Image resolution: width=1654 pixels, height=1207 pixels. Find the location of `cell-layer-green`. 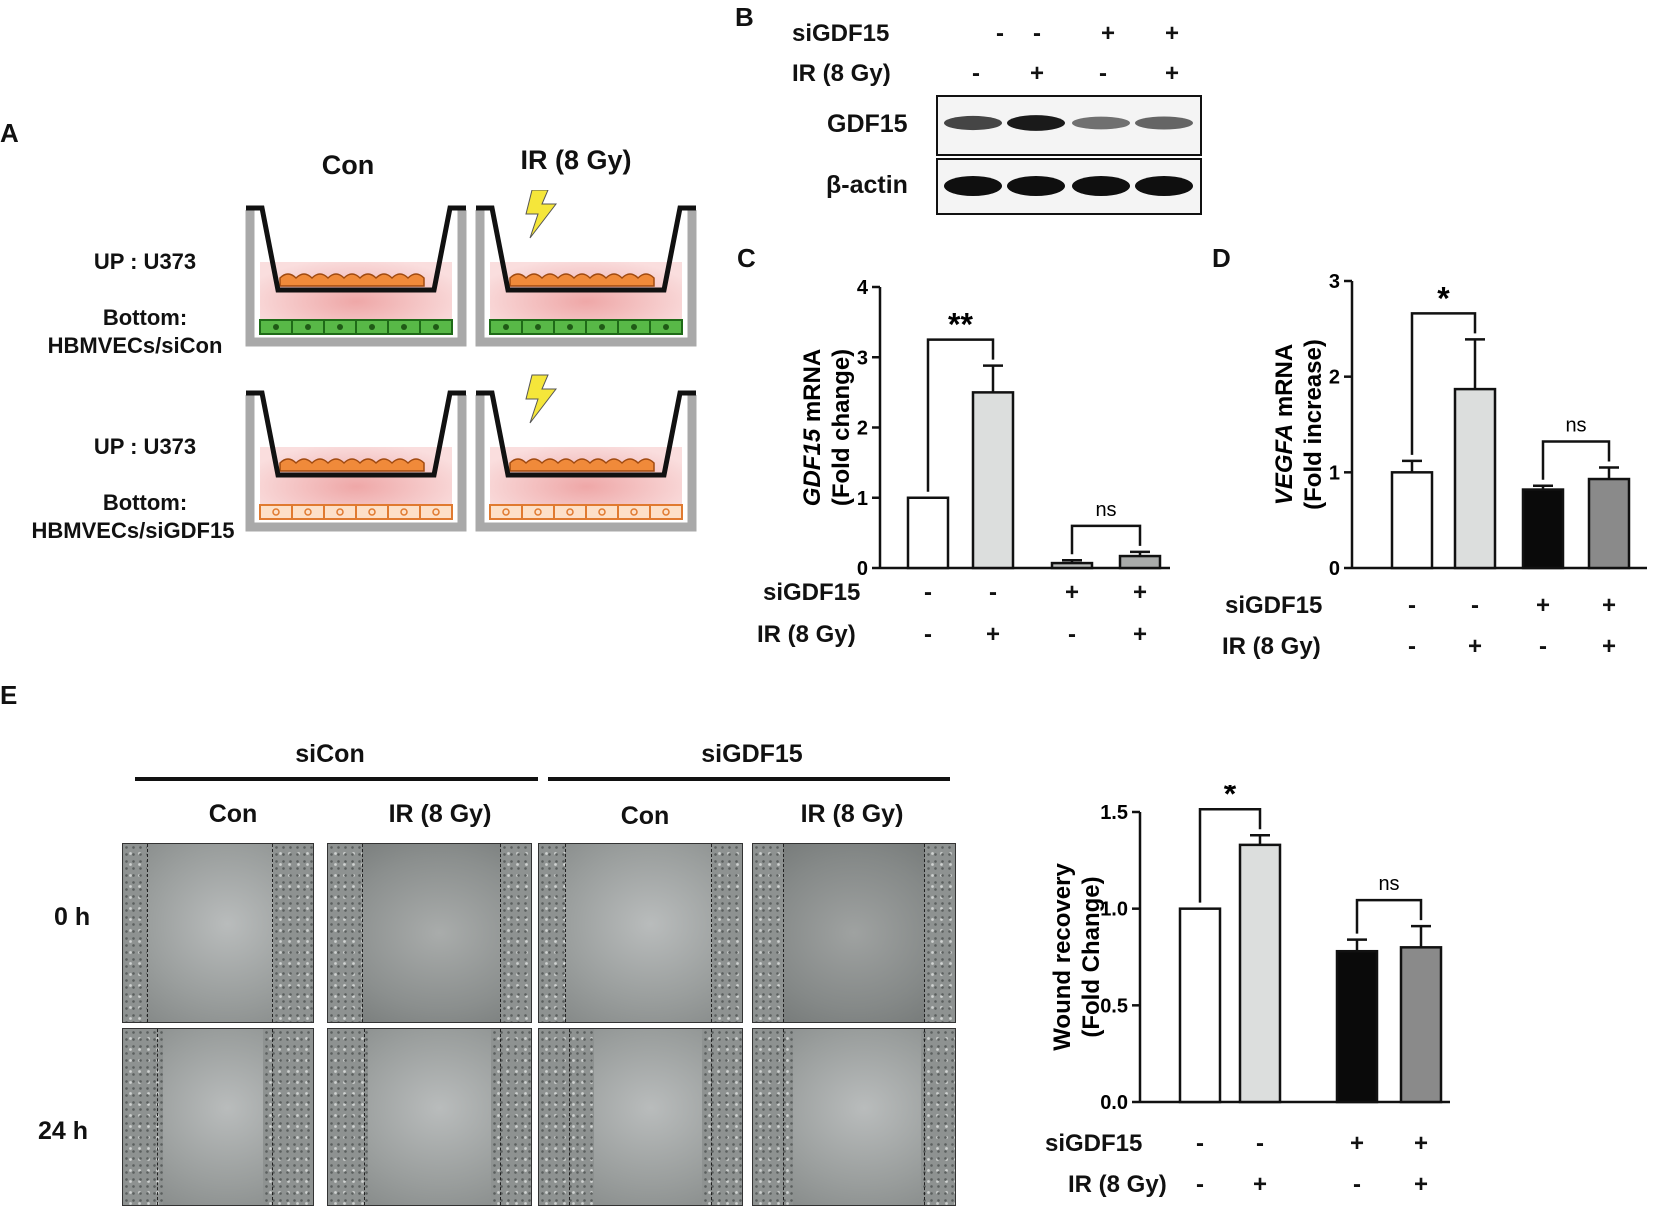

cell-layer-green is located at coordinates (356, 327).